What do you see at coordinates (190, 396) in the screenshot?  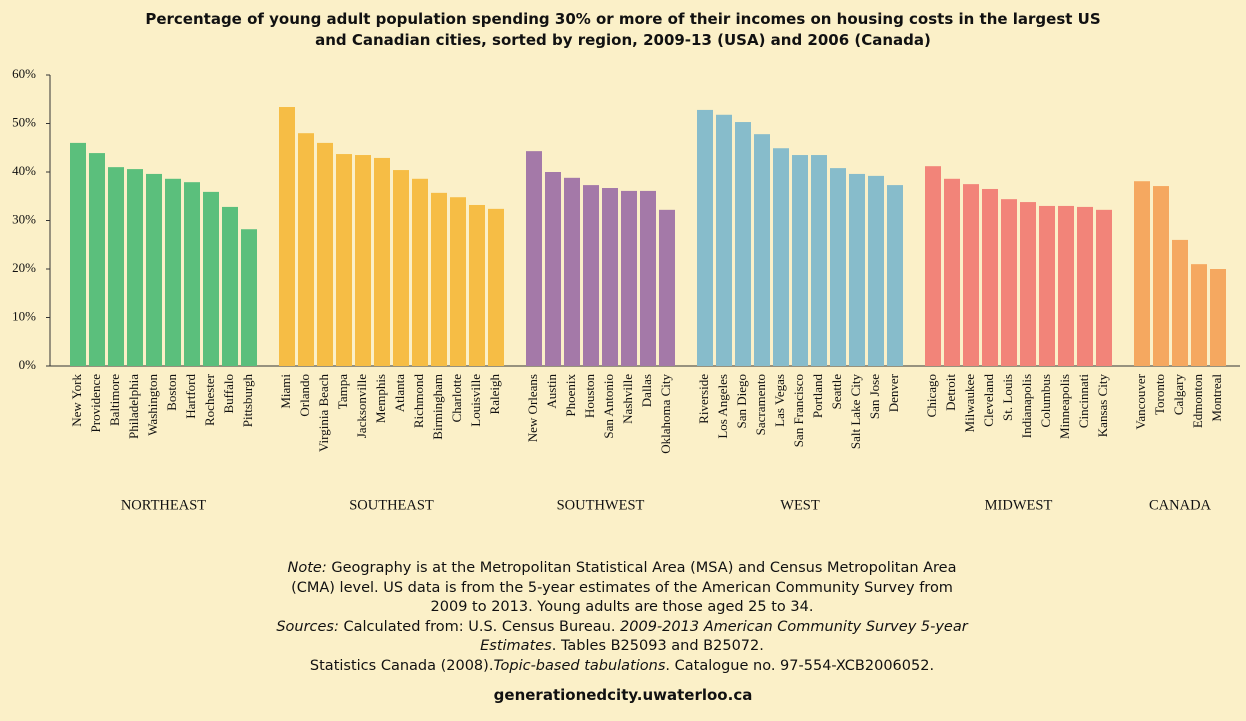 I see `x-tick-label: Hartford` at bounding box center [190, 396].